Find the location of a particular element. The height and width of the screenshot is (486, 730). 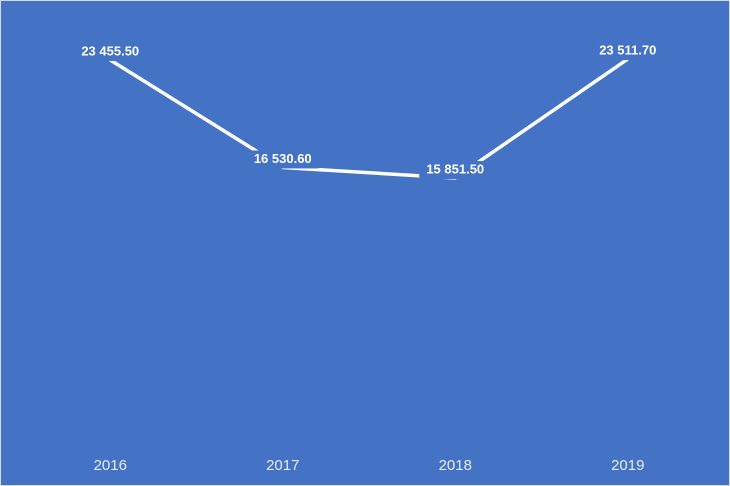

x-tick-label: 2017 is located at coordinates (282, 465).